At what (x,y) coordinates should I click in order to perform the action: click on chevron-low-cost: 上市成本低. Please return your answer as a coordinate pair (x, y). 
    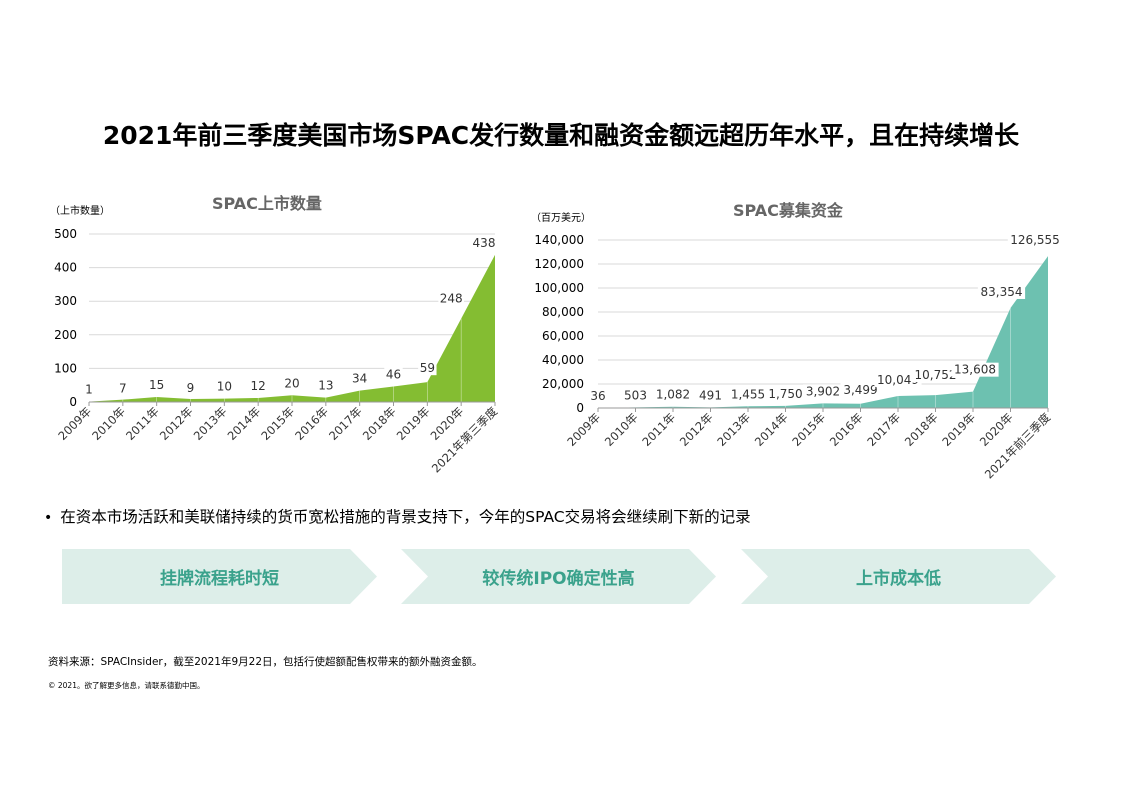
    Looking at the image, I should click on (898, 576).